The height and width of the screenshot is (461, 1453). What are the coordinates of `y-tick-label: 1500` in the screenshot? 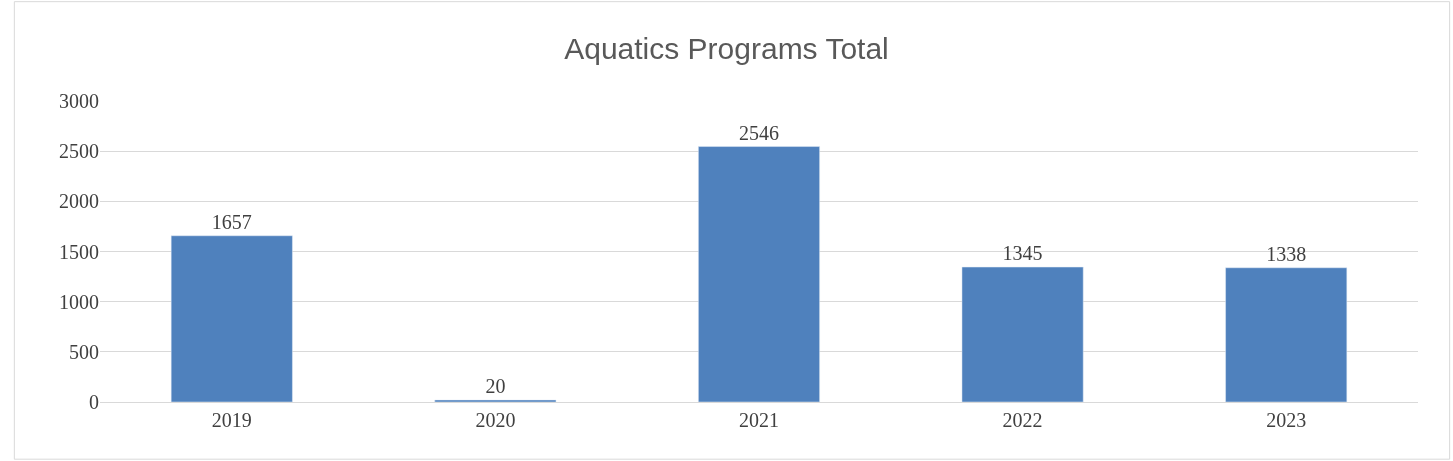 It's located at (79, 251).